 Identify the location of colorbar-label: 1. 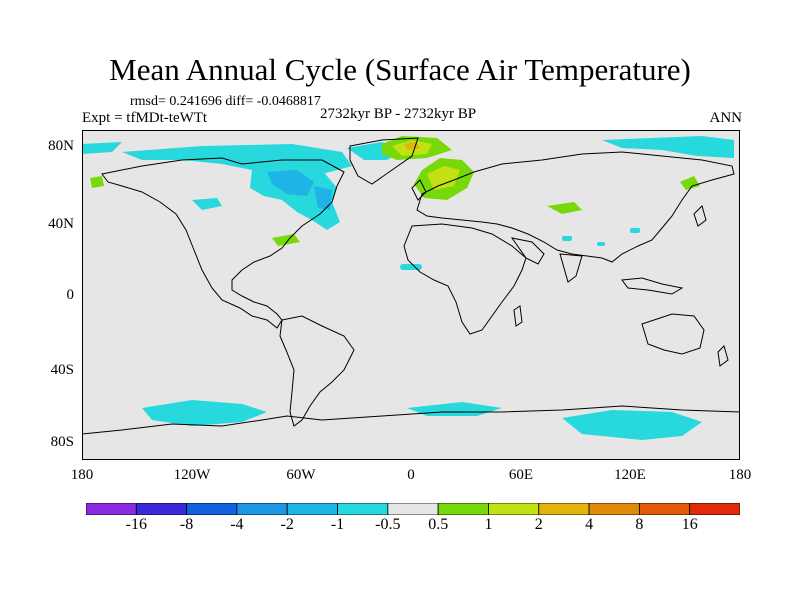
(488, 524).